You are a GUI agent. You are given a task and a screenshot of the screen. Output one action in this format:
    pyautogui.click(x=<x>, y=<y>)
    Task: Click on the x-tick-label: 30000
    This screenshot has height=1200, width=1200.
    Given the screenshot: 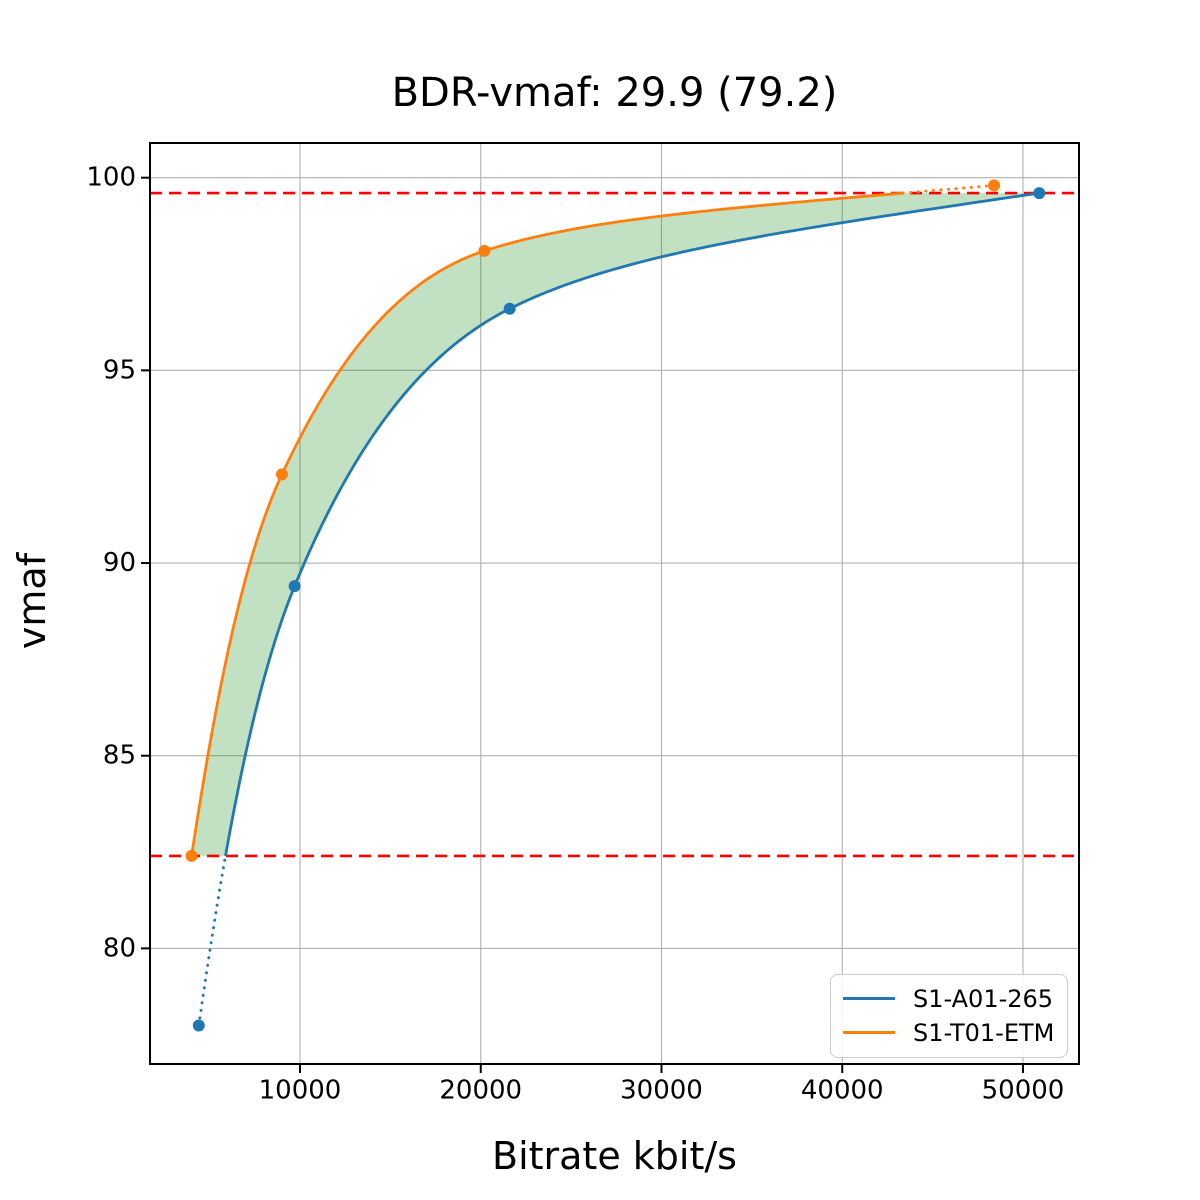 What is the action you would take?
    pyautogui.click(x=661, y=1090)
    